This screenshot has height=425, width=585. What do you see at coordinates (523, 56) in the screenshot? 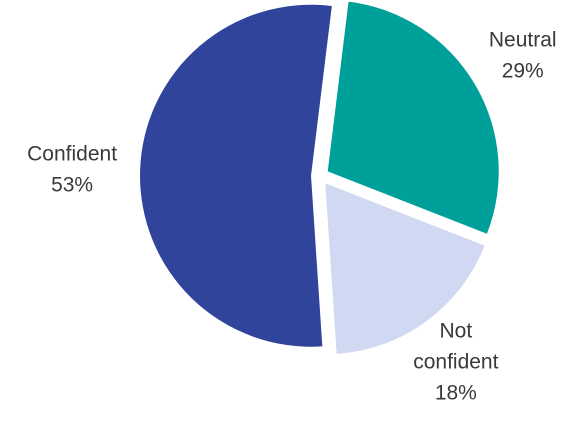
I see `pie-slice-label: Neutral 29%` at bounding box center [523, 56].